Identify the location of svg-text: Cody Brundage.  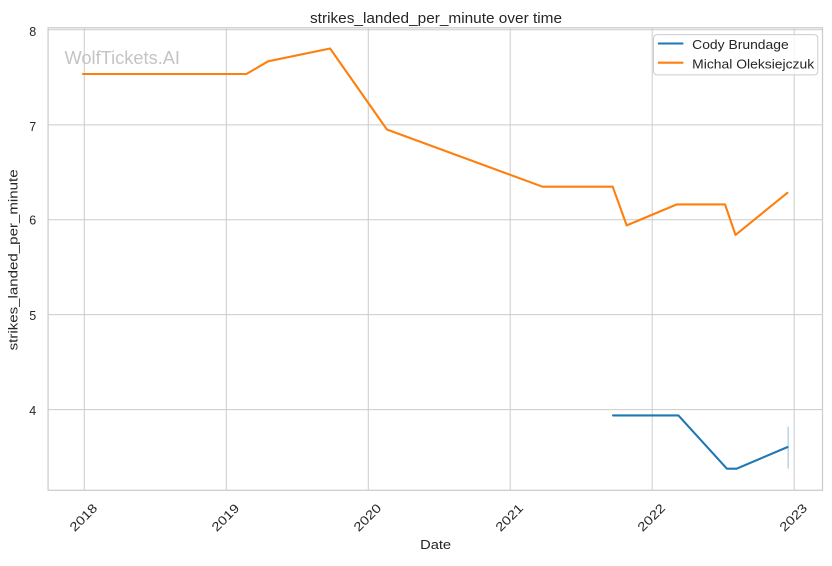
(740, 44).